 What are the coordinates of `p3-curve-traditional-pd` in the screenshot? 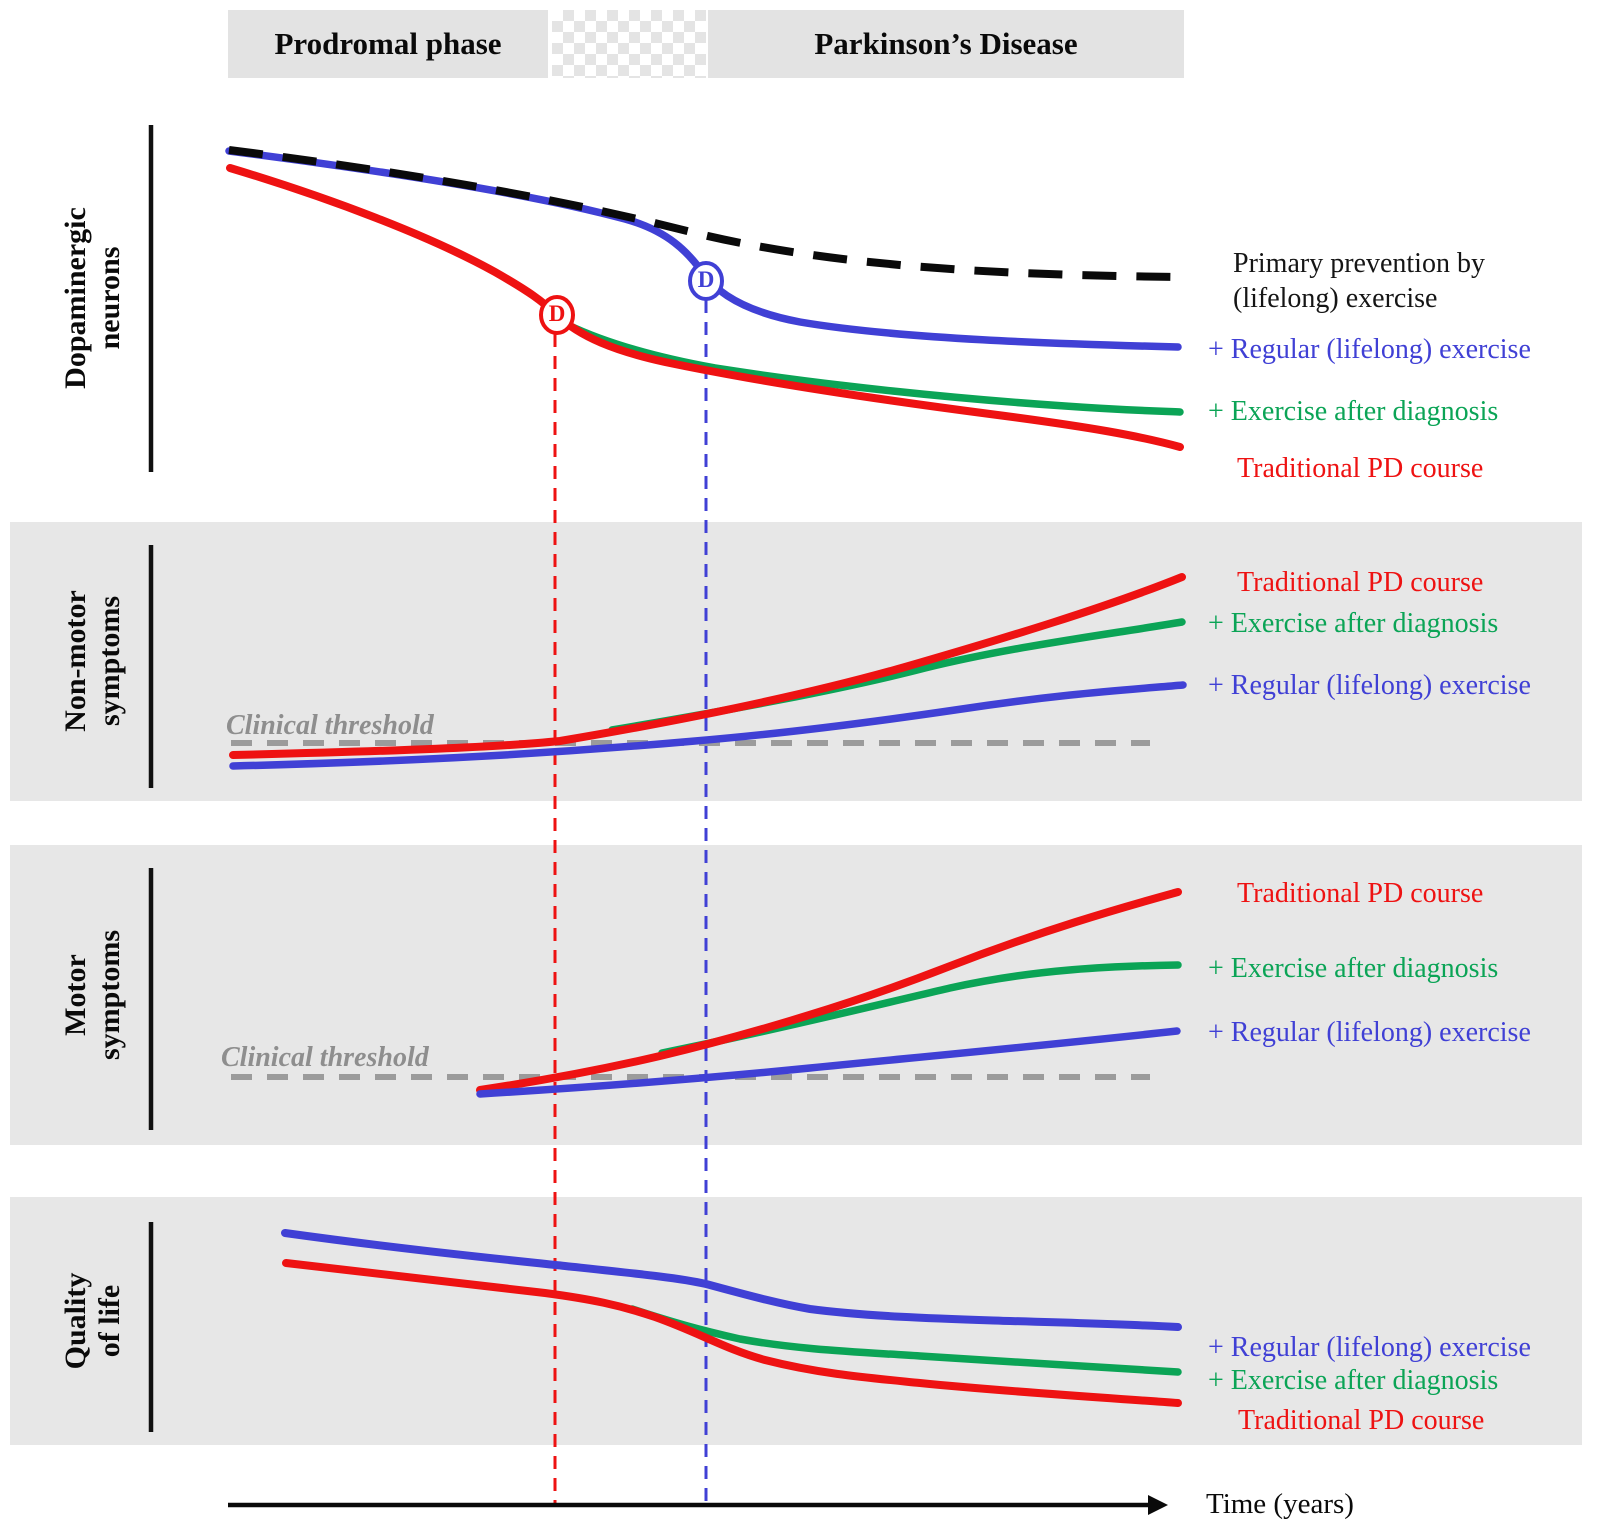 It's located at (829, 991).